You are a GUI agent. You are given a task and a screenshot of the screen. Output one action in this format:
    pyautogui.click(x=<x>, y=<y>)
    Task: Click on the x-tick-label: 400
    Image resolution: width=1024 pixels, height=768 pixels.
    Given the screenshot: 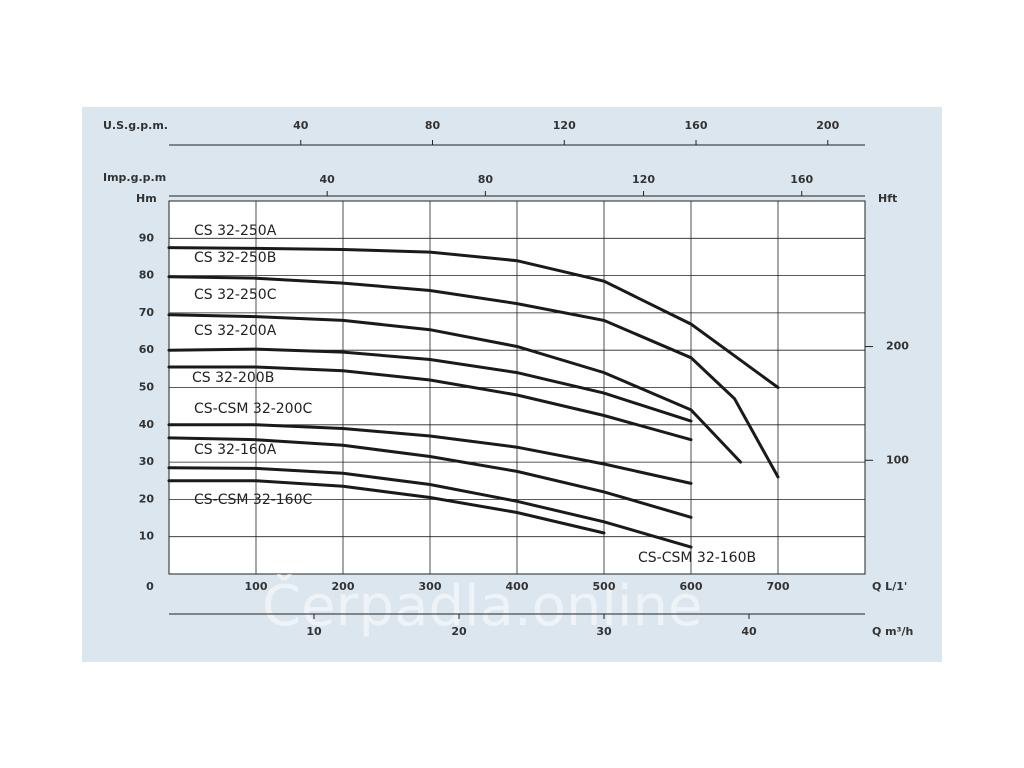 What is the action you would take?
    pyautogui.click(x=517, y=586)
    